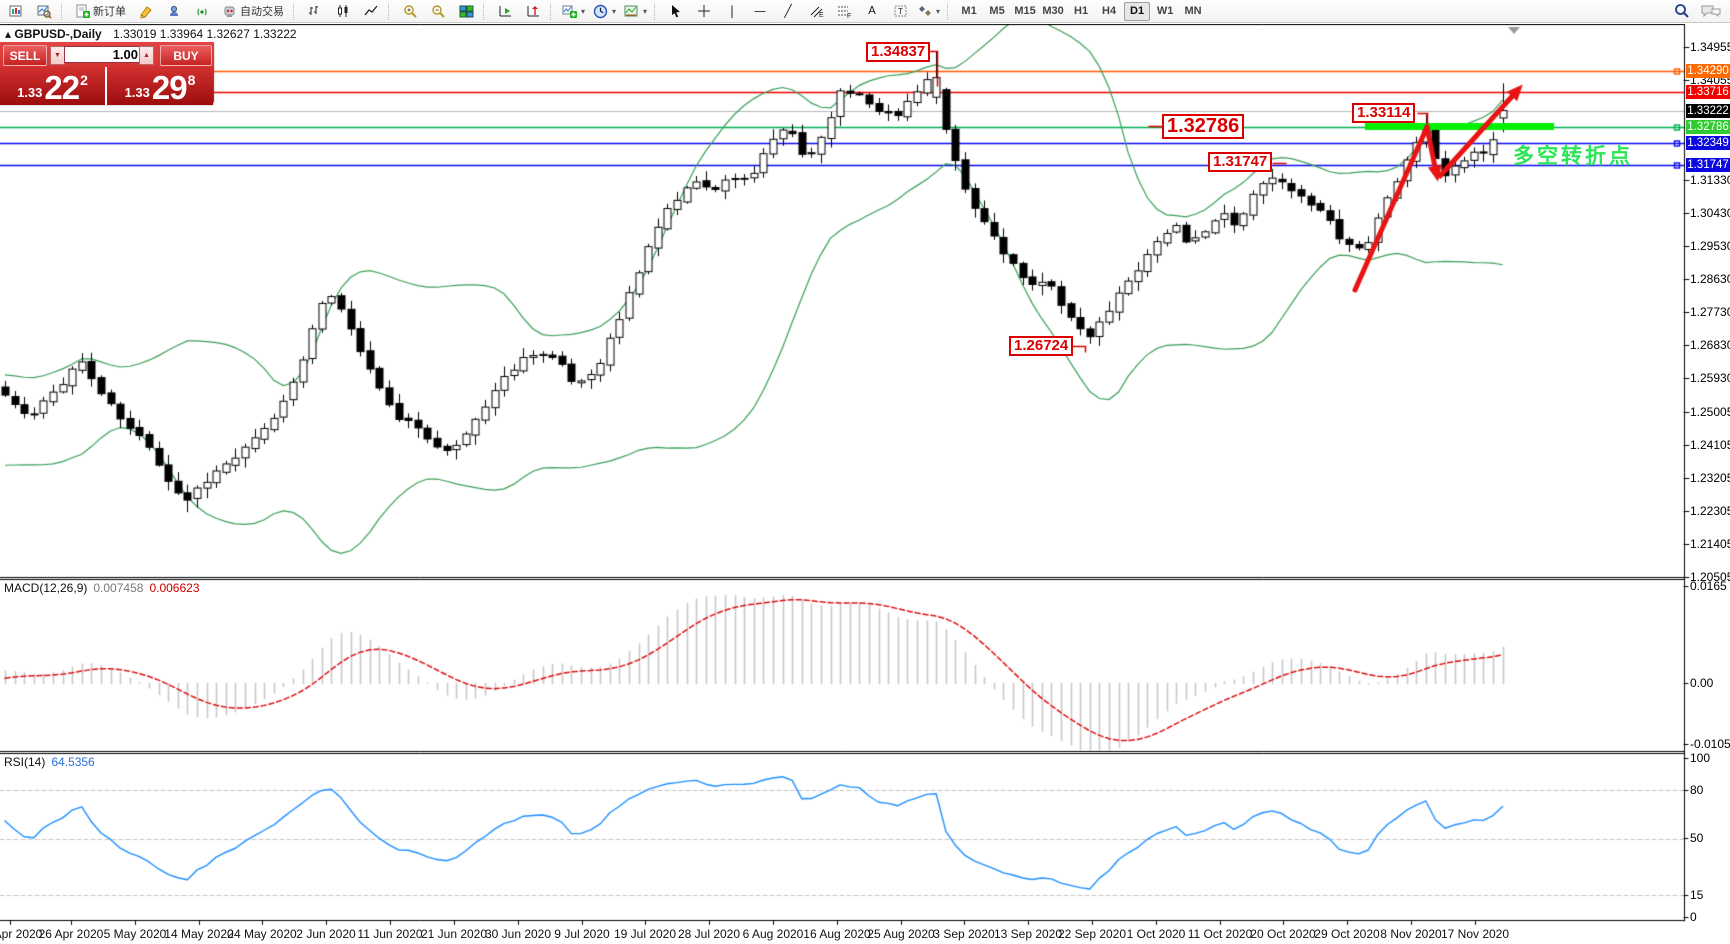 The height and width of the screenshot is (944, 1730). Describe the element at coordinates (49, 762) in the screenshot. I see `rsi-label: RSI(14) 64.5356` at that location.